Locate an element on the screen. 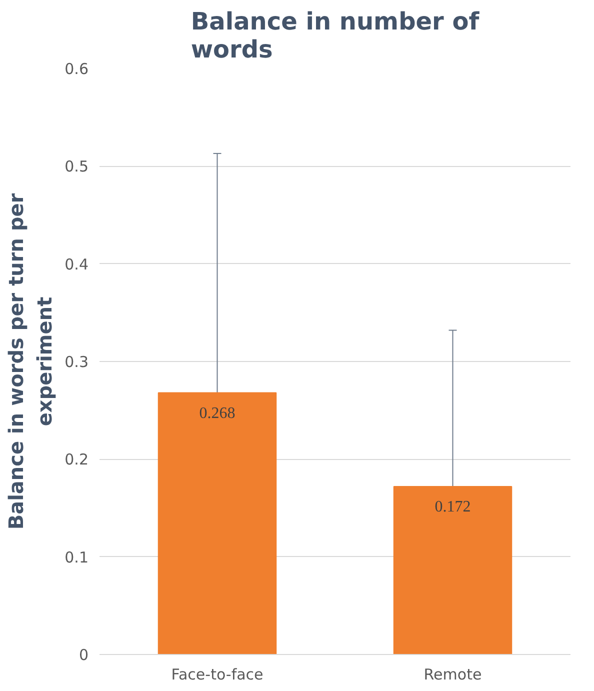 The image size is (594, 691). y-tick-label: 0 is located at coordinates (83, 655).